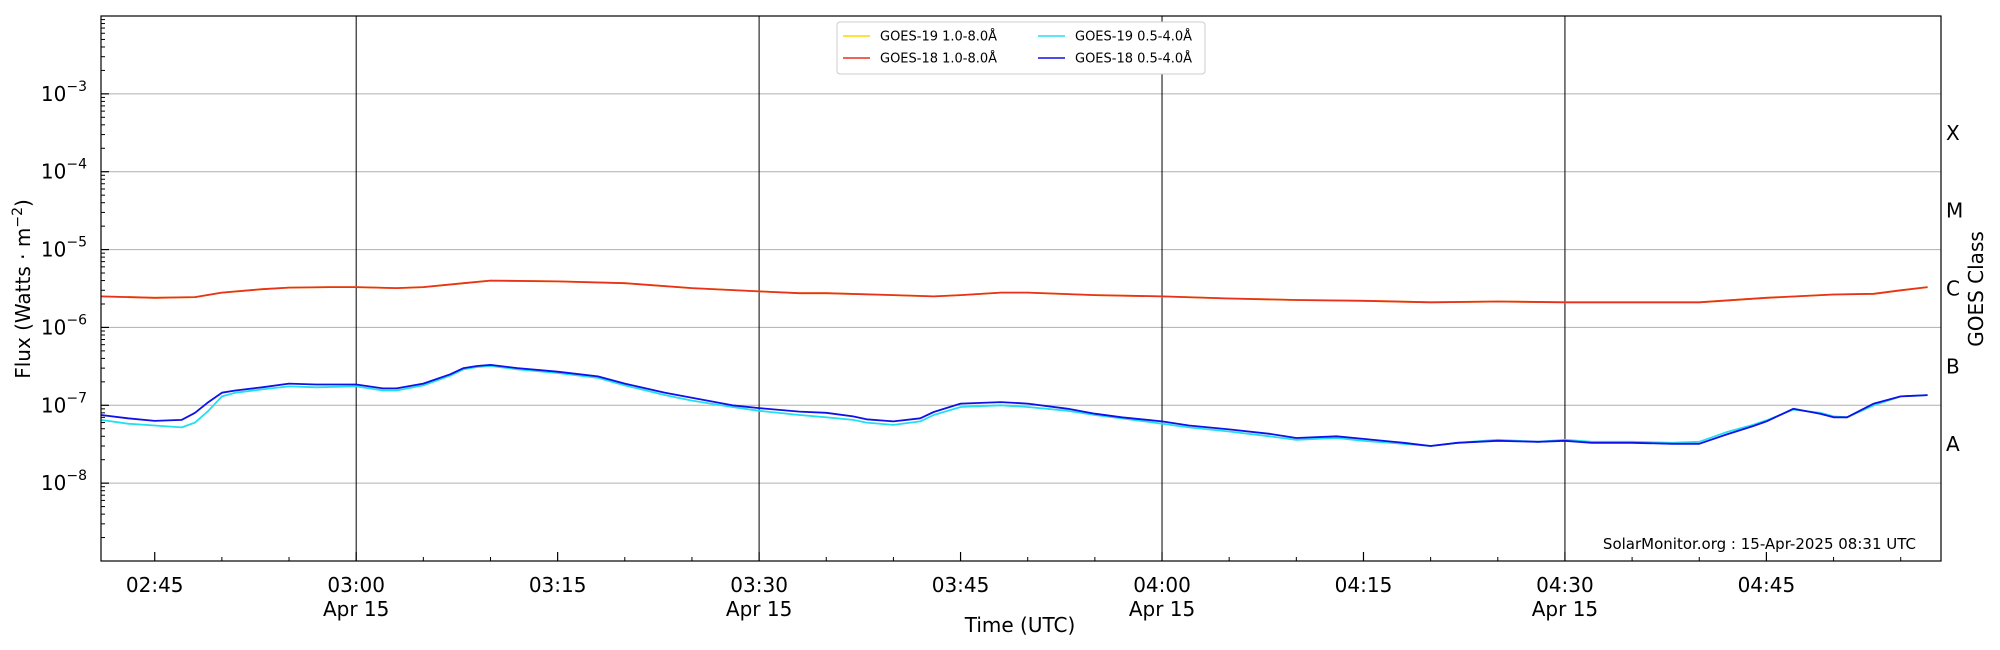 This screenshot has width=2000, height=650. I want to click on x-tick-label: 03:15, so click(558, 585).